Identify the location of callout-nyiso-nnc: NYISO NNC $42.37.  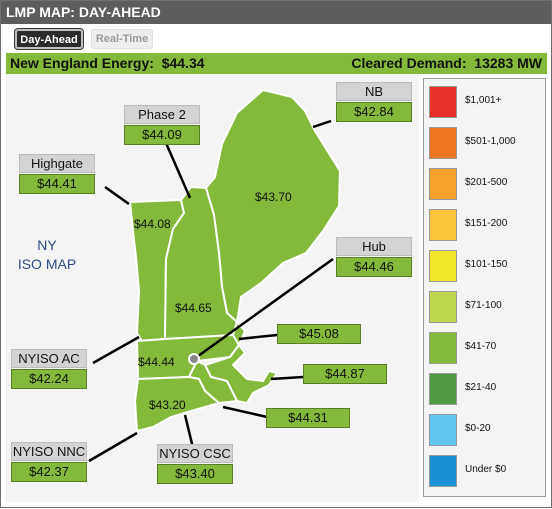
(49, 462).